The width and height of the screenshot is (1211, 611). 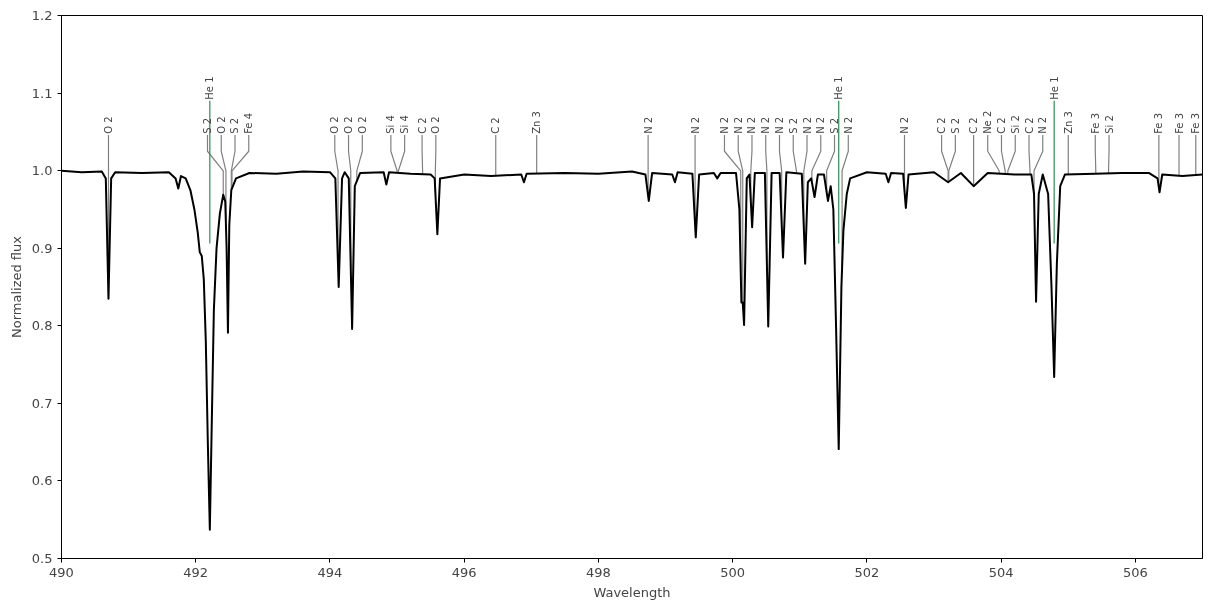 I want to click on x-tick-label: 502, so click(x=867, y=572).